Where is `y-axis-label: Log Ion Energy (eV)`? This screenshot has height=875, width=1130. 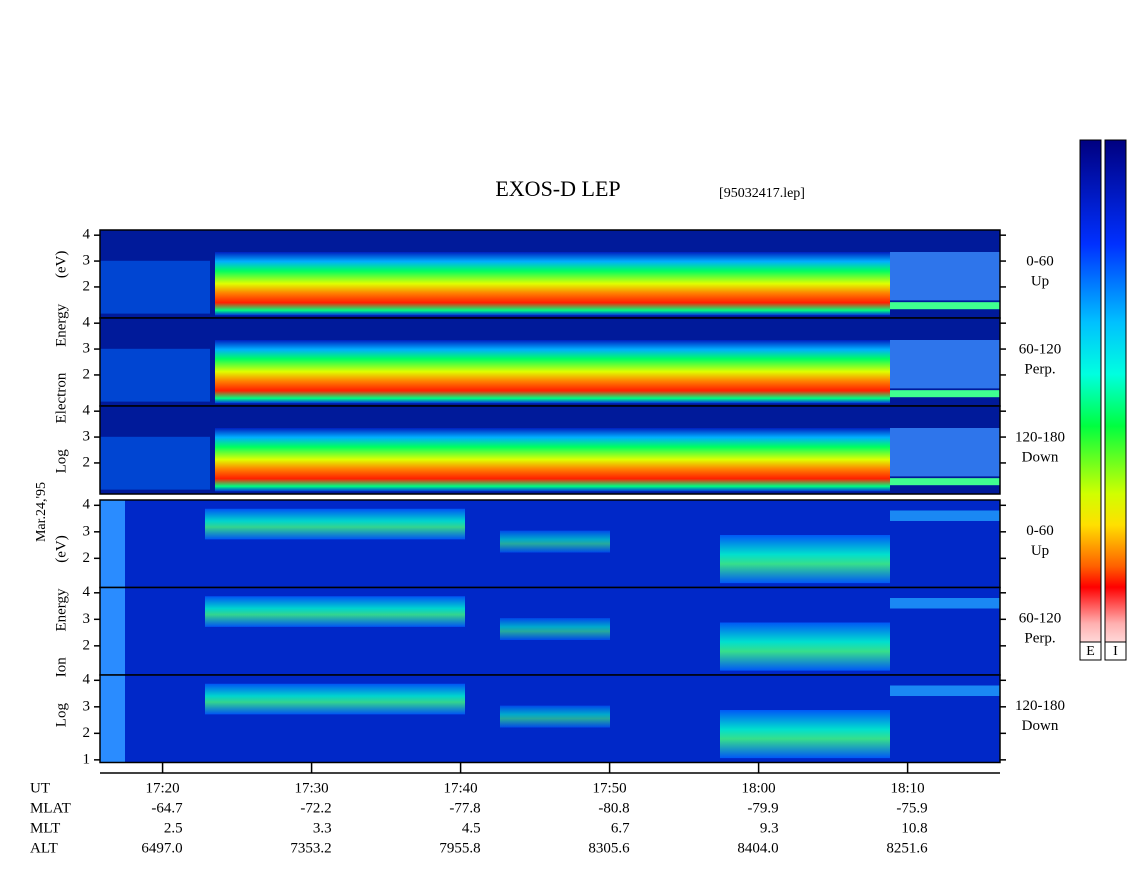 y-axis-label: Log Ion Energy (eV) is located at coordinates (61, 631).